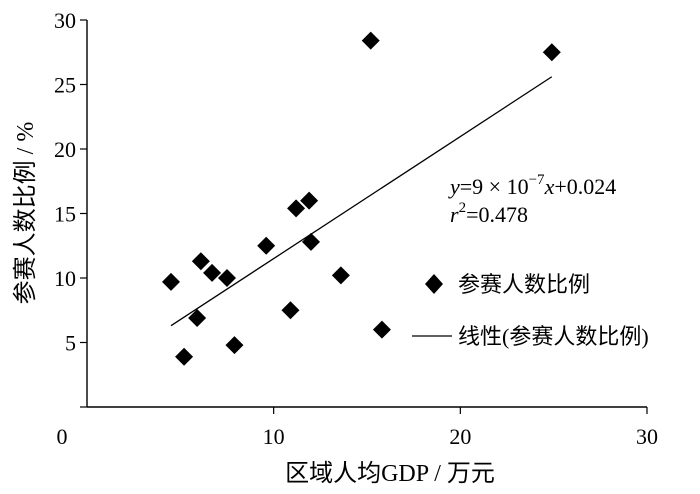 This screenshot has height=494, width=700. I want to click on y-tick-label: 15, so click(65, 214).